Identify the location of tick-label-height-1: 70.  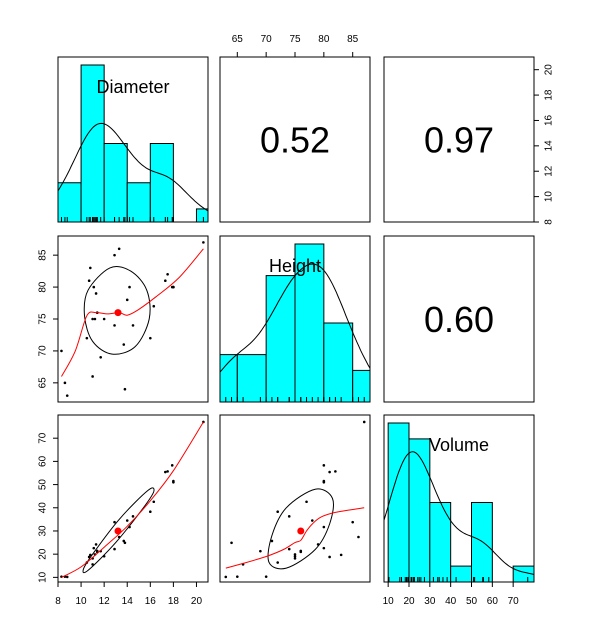
(267, 39).